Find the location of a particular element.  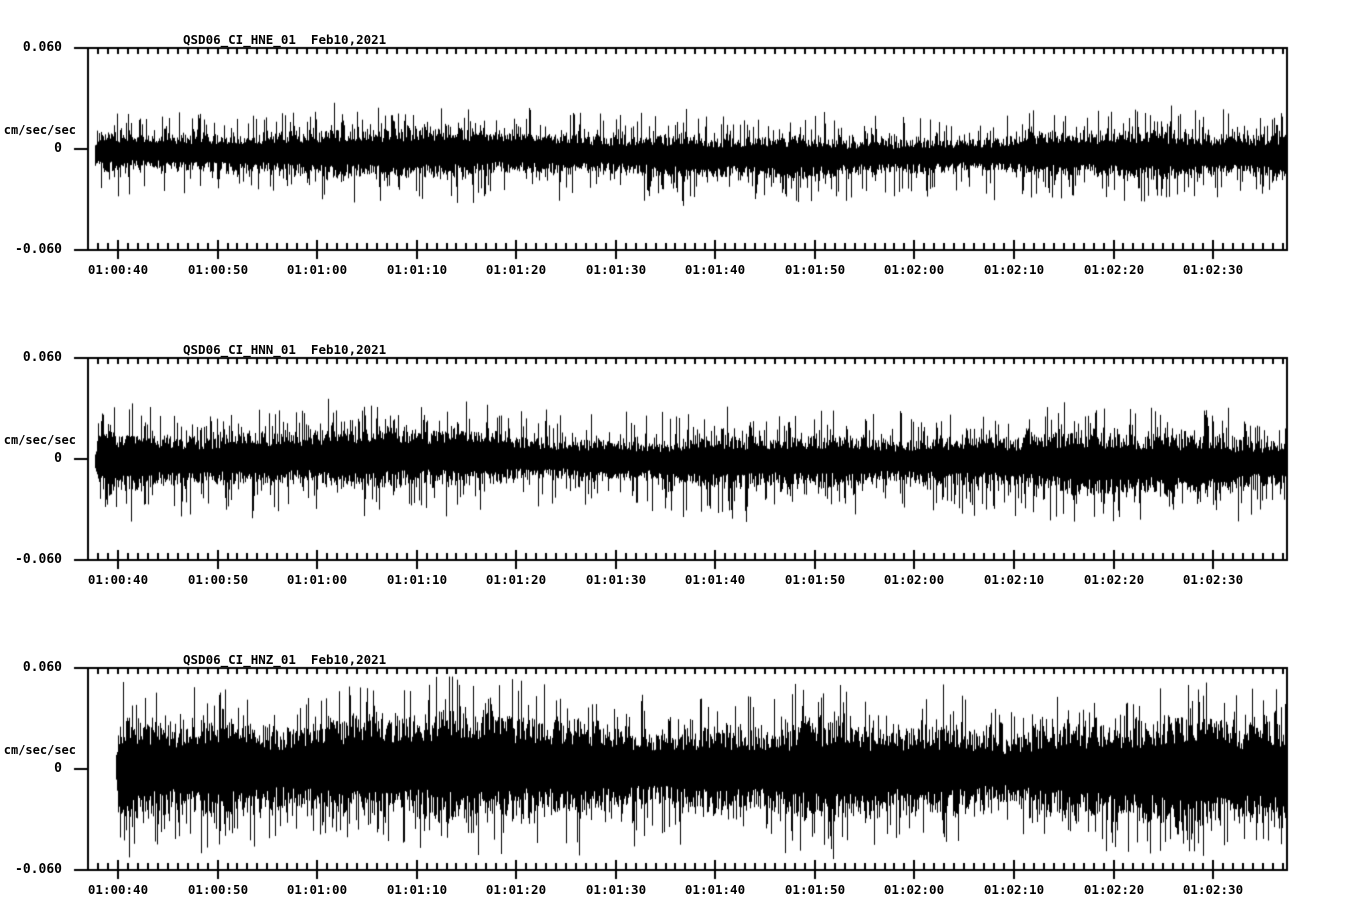

panel-title: QSD06_CI_HNN_01 Feb10,2021 is located at coordinates (285, 349).